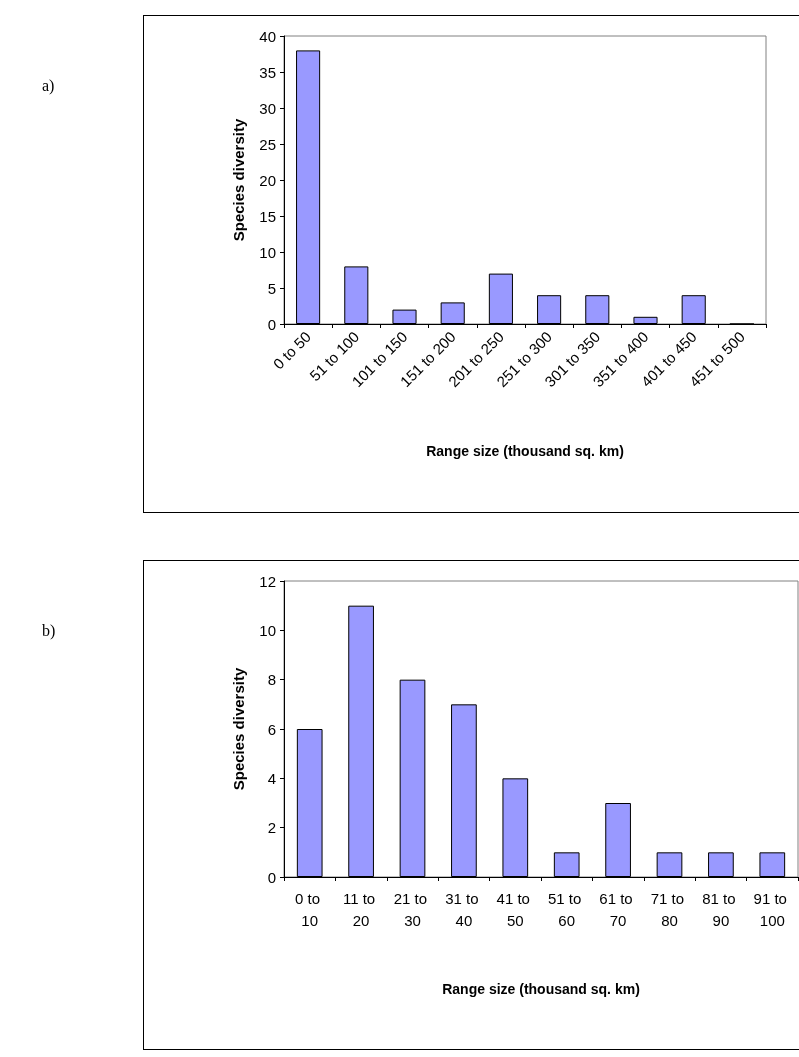 This screenshot has height=1057, width=799. I want to click on y-tick-label: 35, so click(267, 72).